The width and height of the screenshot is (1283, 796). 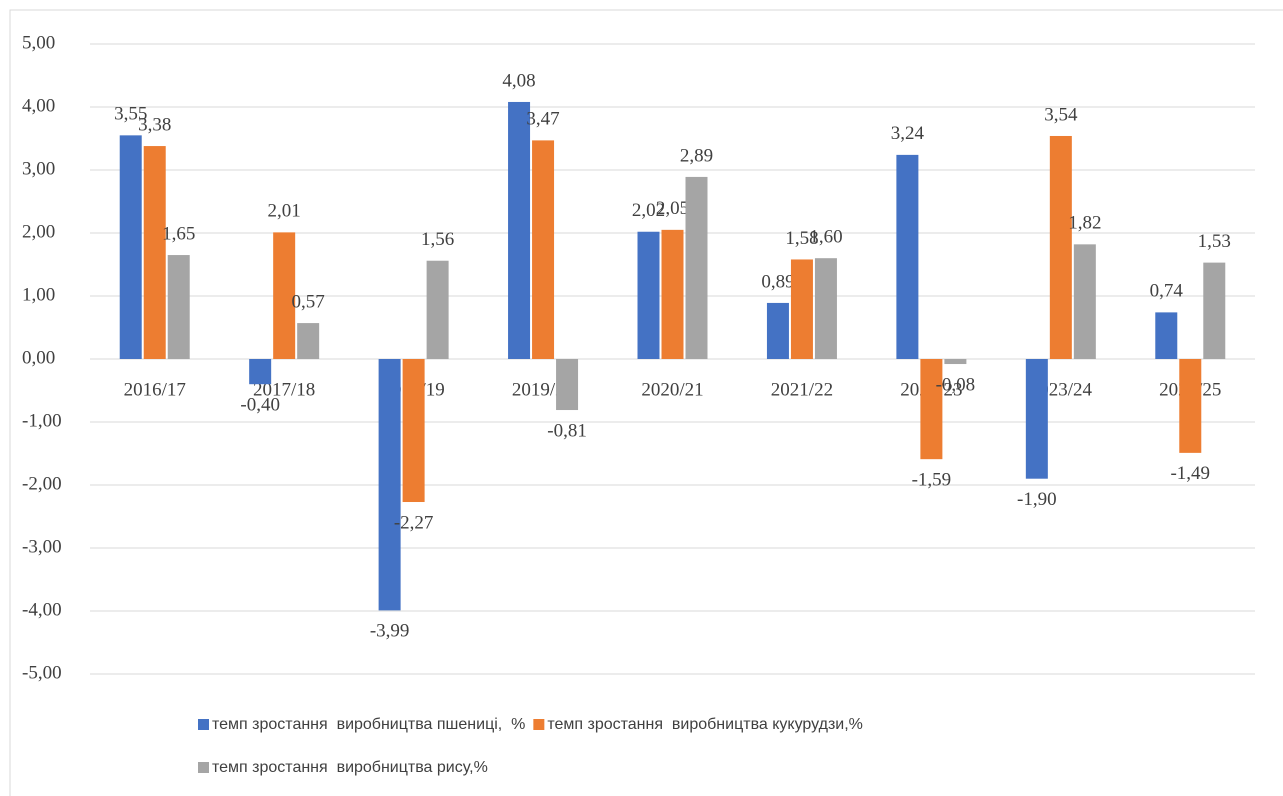 I want to click on data-label: 3,24, so click(x=908, y=133).